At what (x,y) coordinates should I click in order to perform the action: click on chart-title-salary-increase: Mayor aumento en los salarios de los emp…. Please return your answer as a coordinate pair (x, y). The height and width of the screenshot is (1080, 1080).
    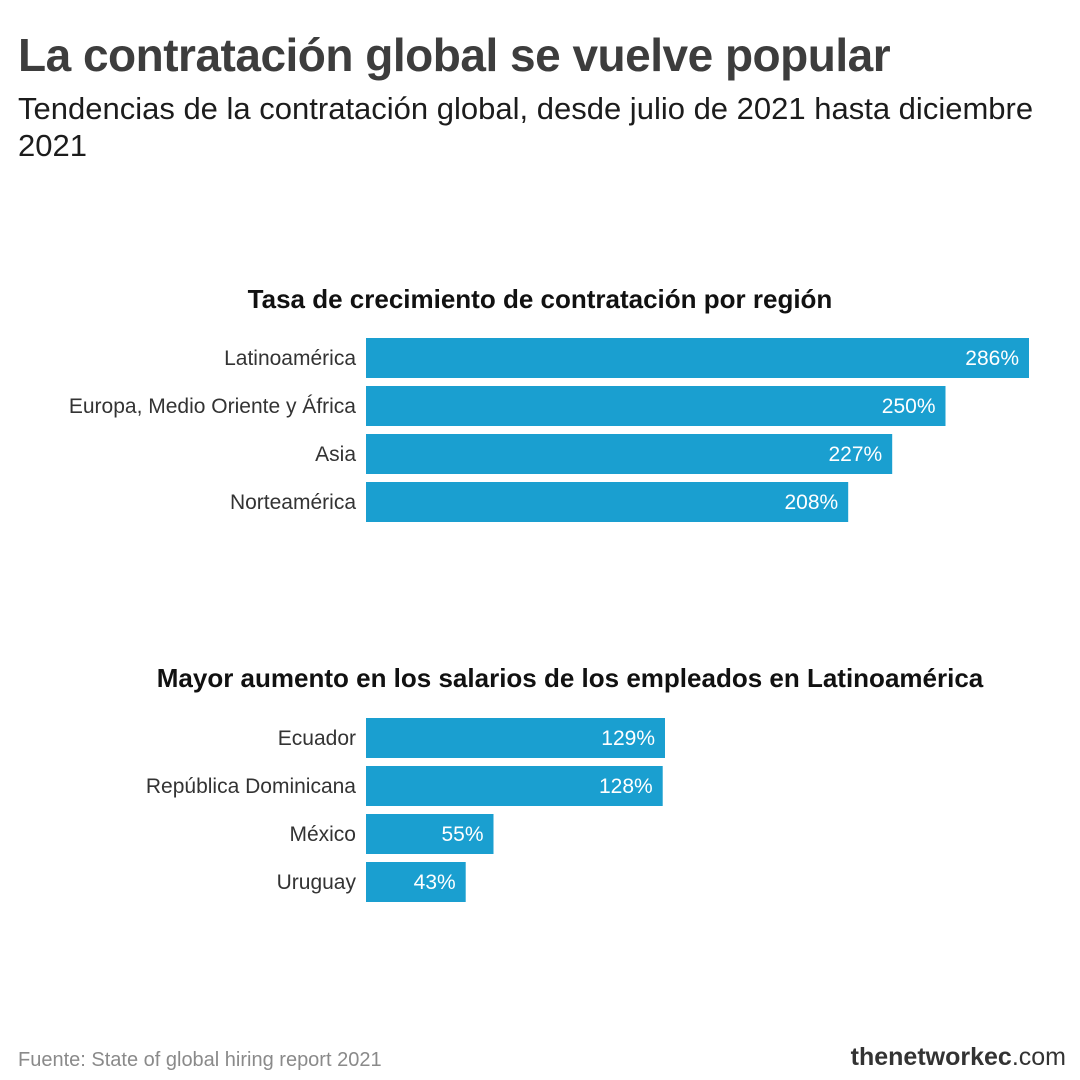
    Looking at the image, I should click on (570, 678).